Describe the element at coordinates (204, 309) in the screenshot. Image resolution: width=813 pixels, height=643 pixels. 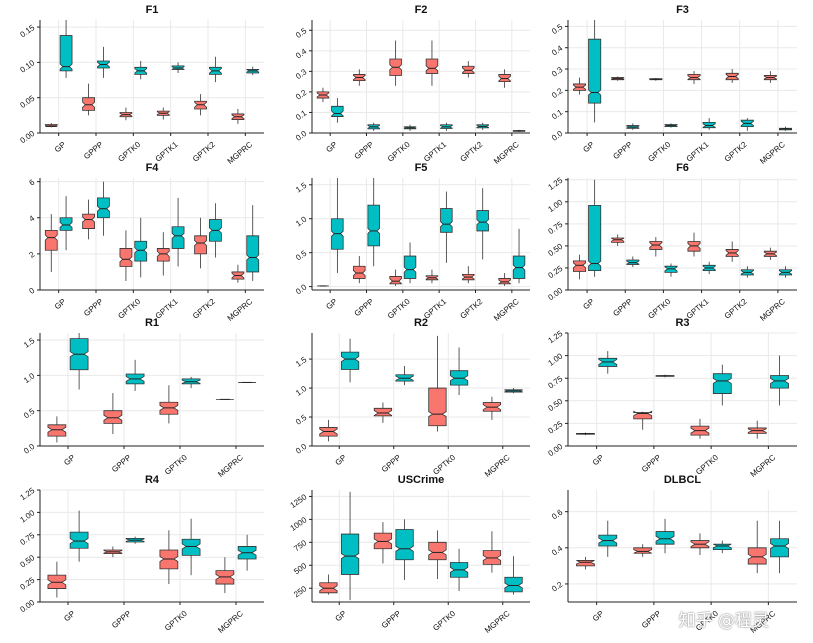
I see `x-tick-label: GPTK2` at that location.